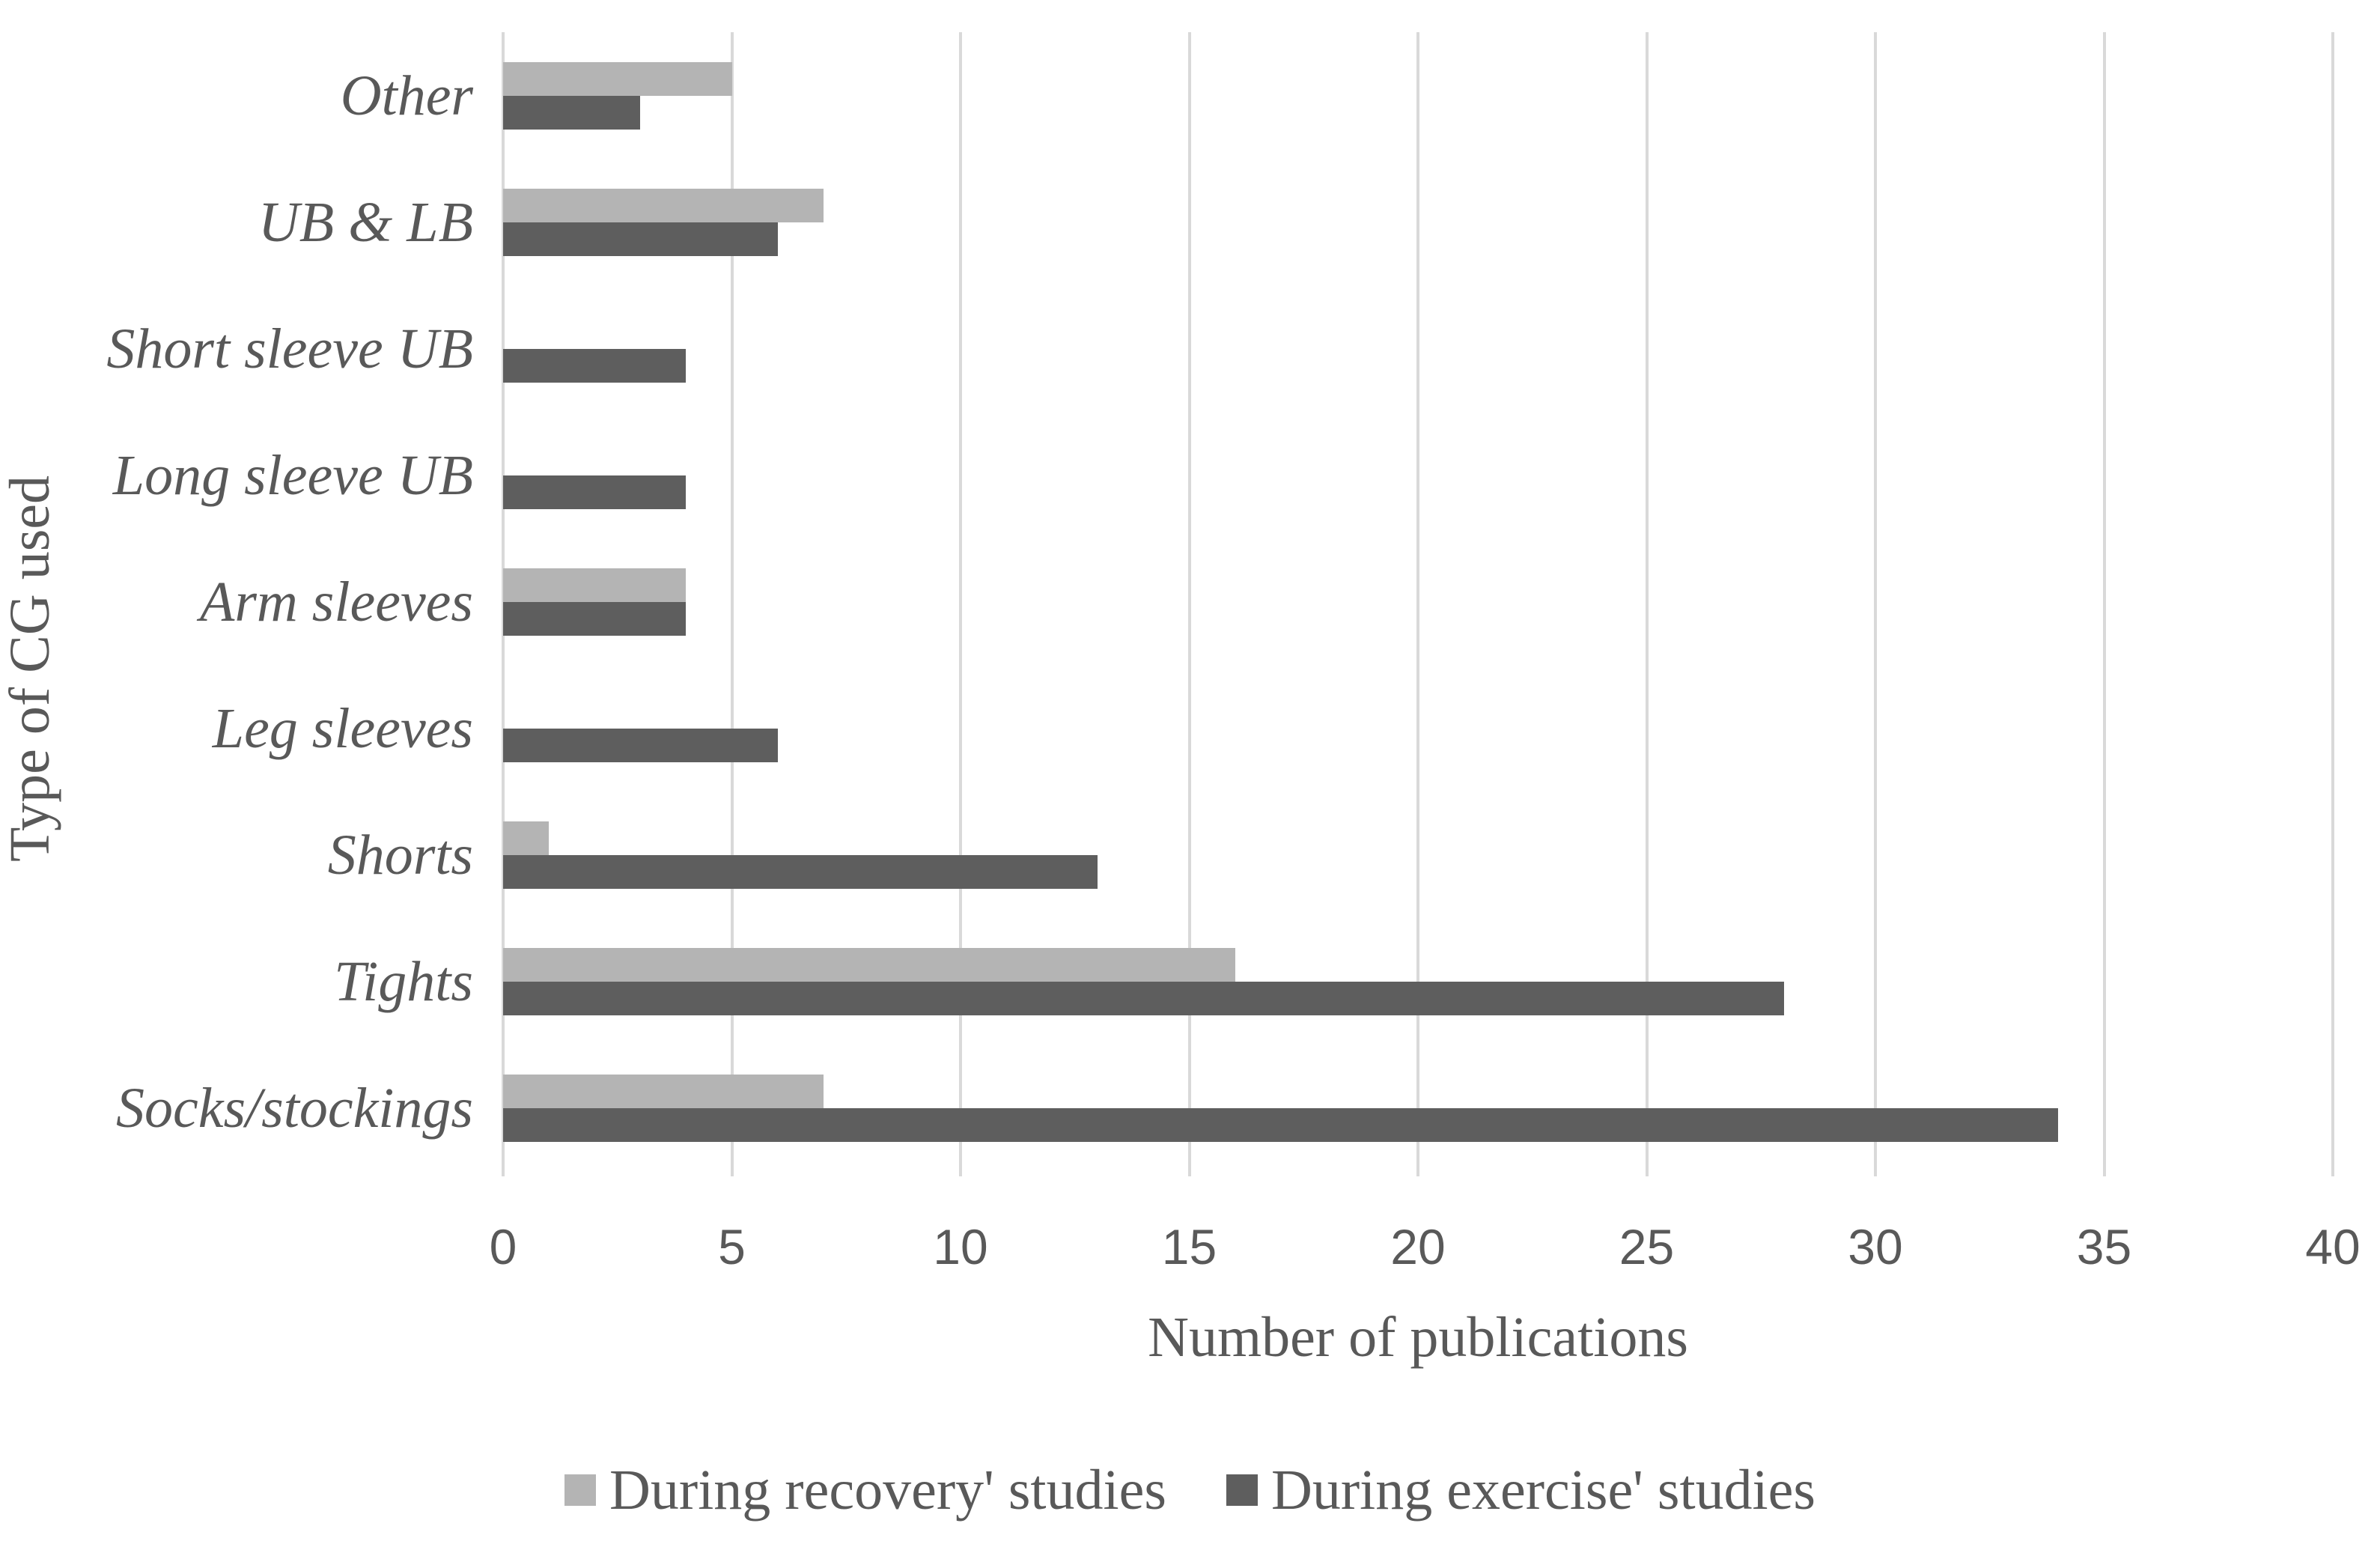 Image resolution: width=2380 pixels, height=1547 pixels. I want to click on category-label: Other, so click(406, 95).